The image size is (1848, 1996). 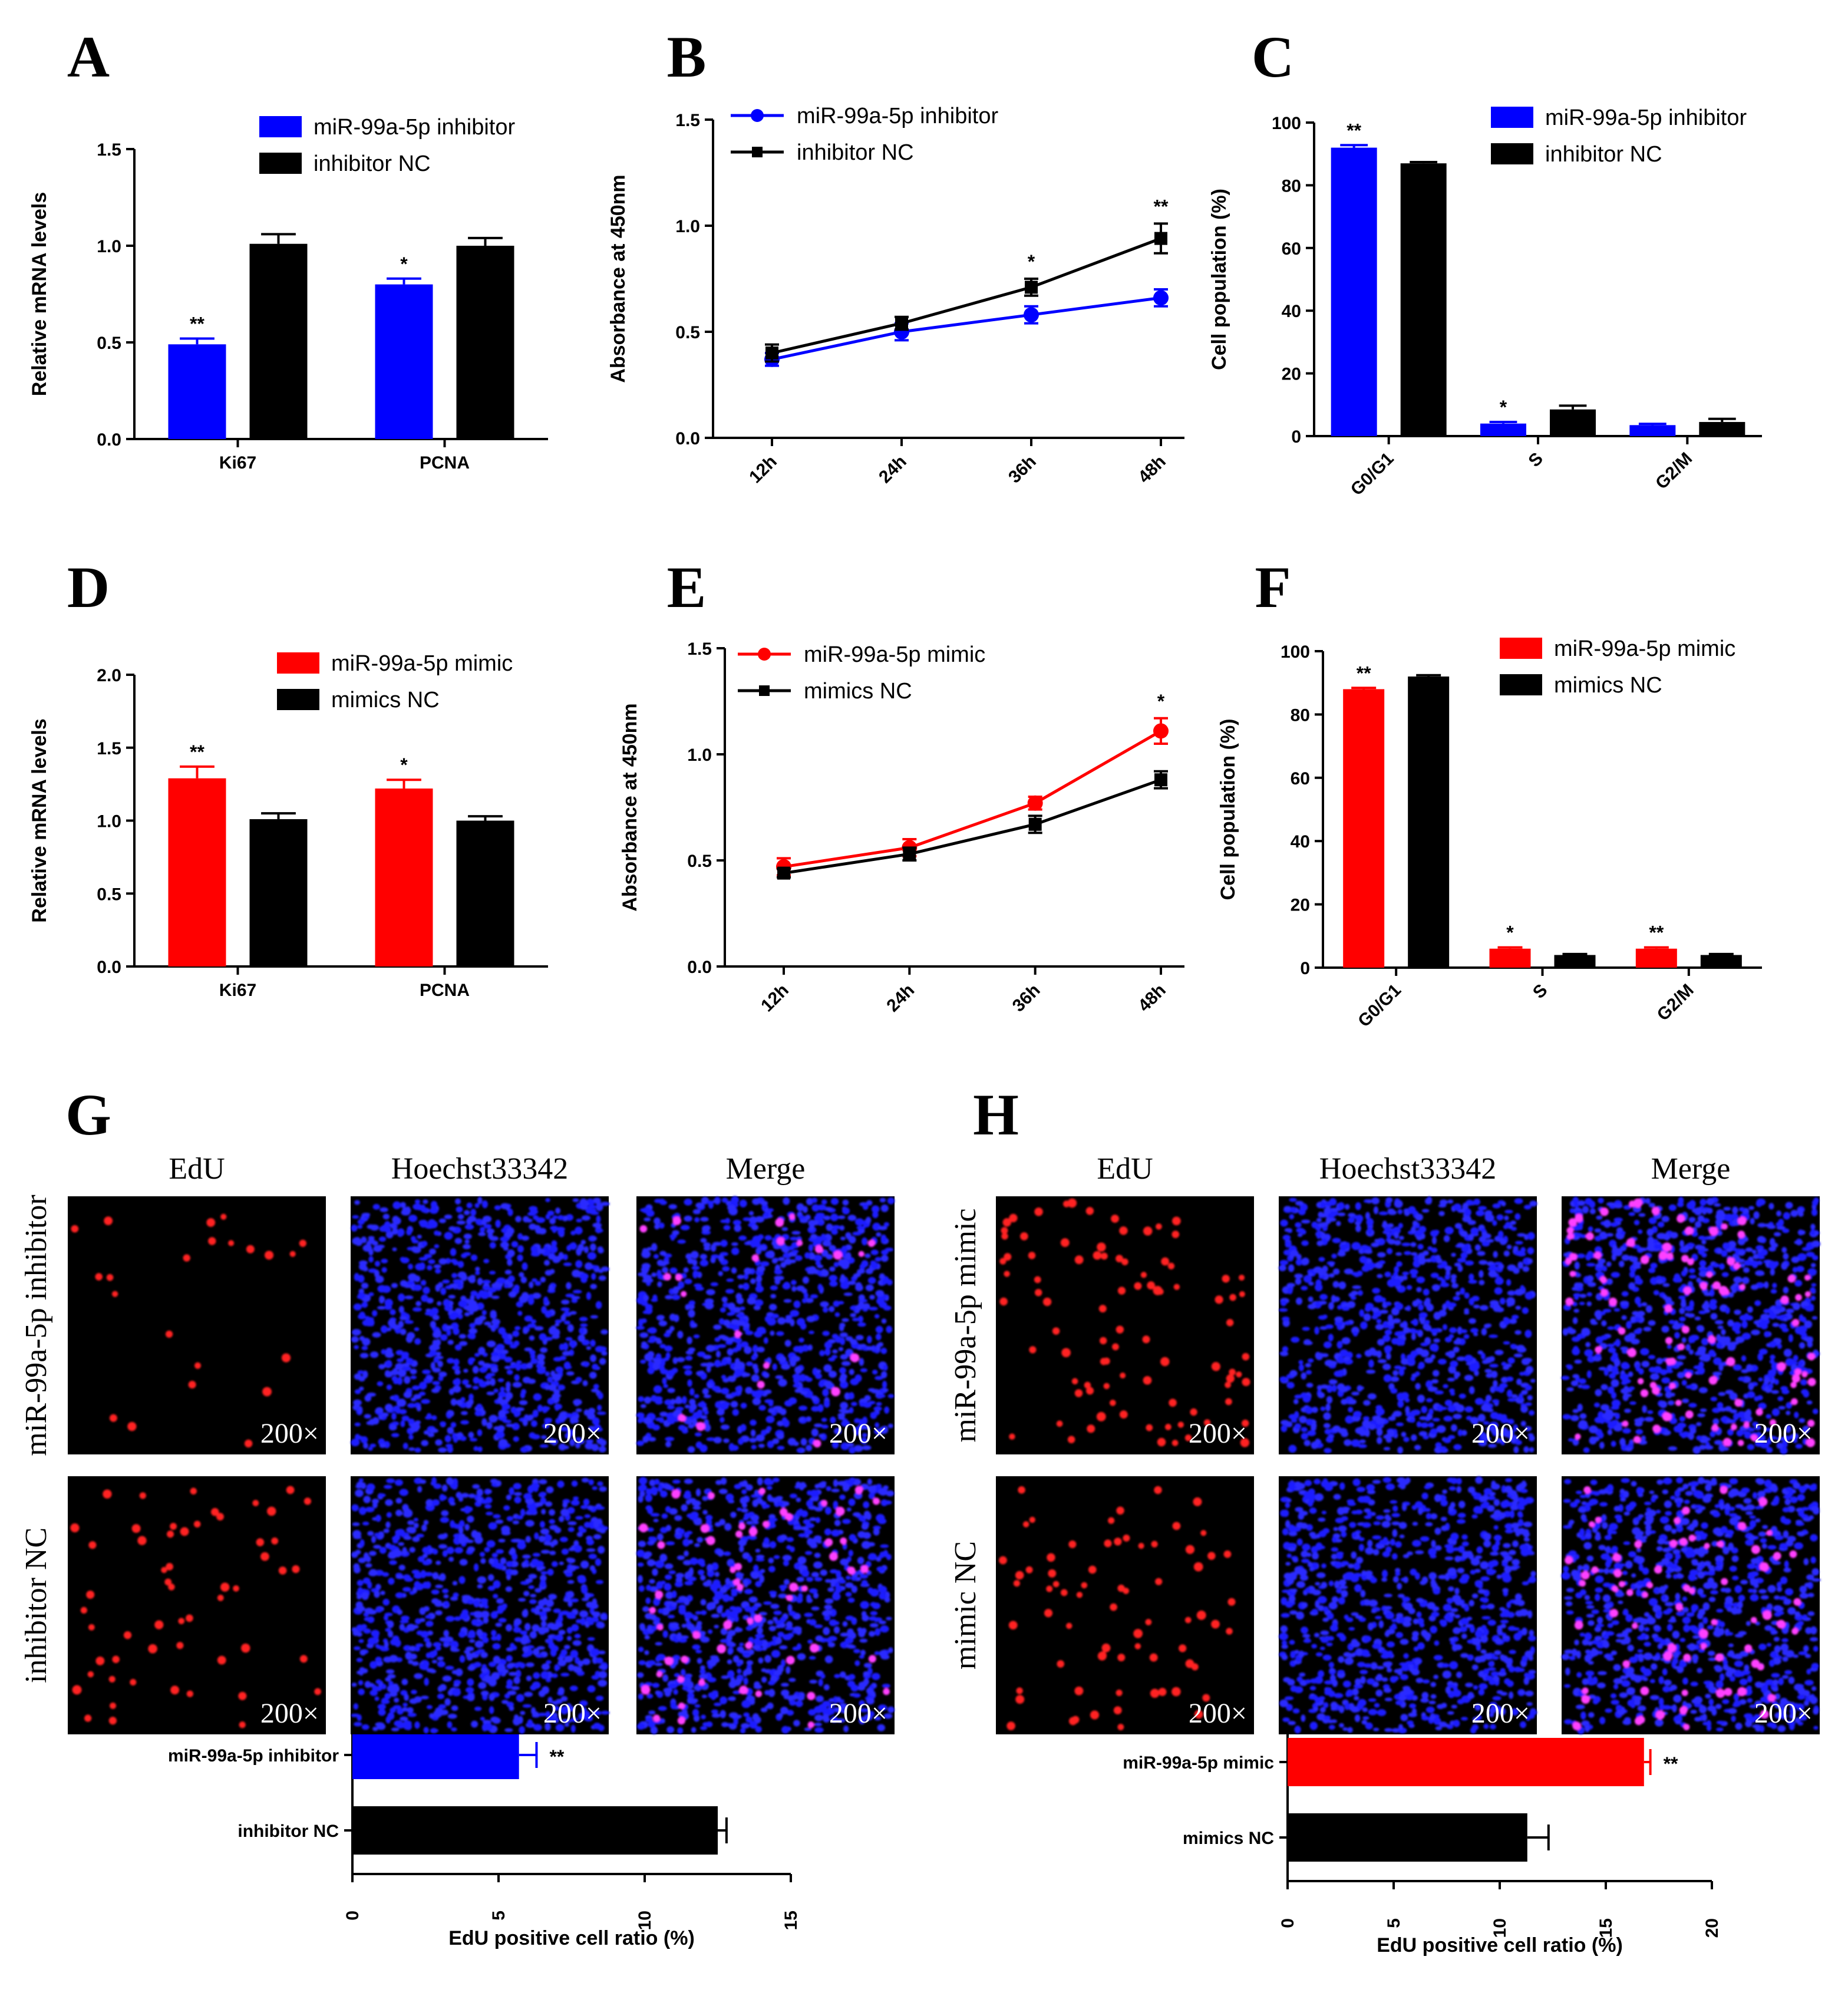 I want to click on legend-label: miR-99a-5p inhibitor, so click(x=897, y=116).